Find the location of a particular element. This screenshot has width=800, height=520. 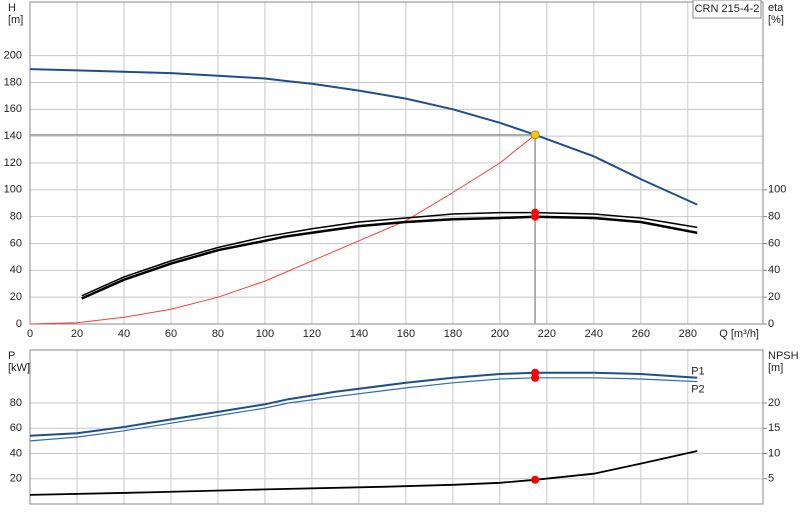

x-tick-label: 240 is located at coordinates (594, 334).